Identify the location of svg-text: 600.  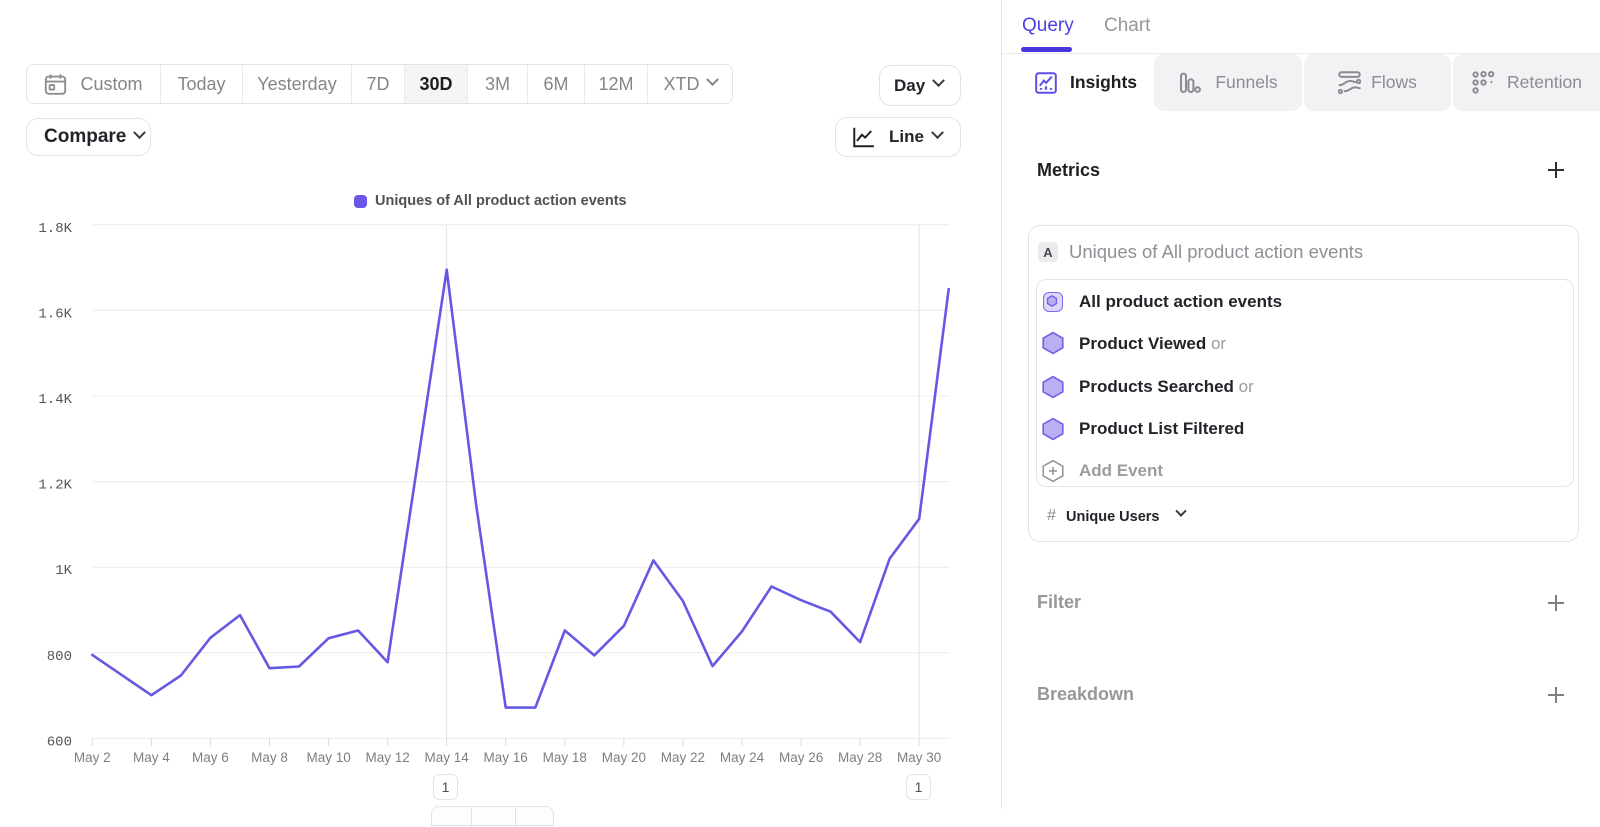
(59, 742).